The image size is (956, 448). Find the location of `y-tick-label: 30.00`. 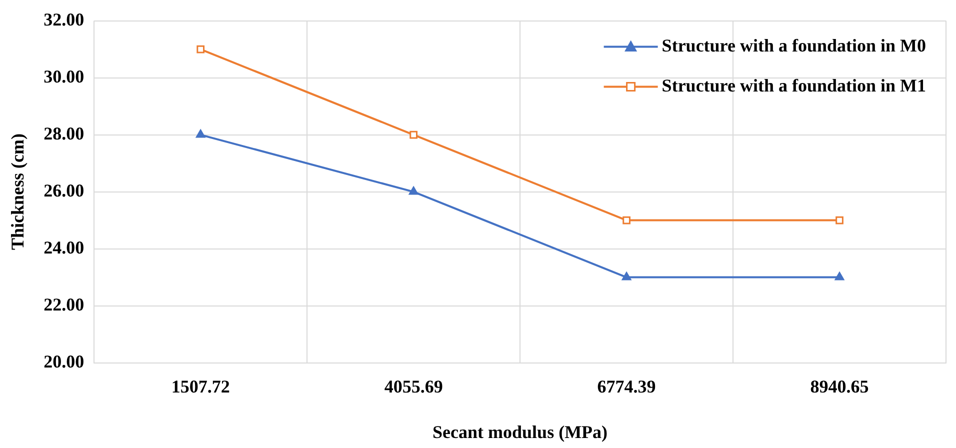

y-tick-label: 30.00 is located at coordinates (64, 76).